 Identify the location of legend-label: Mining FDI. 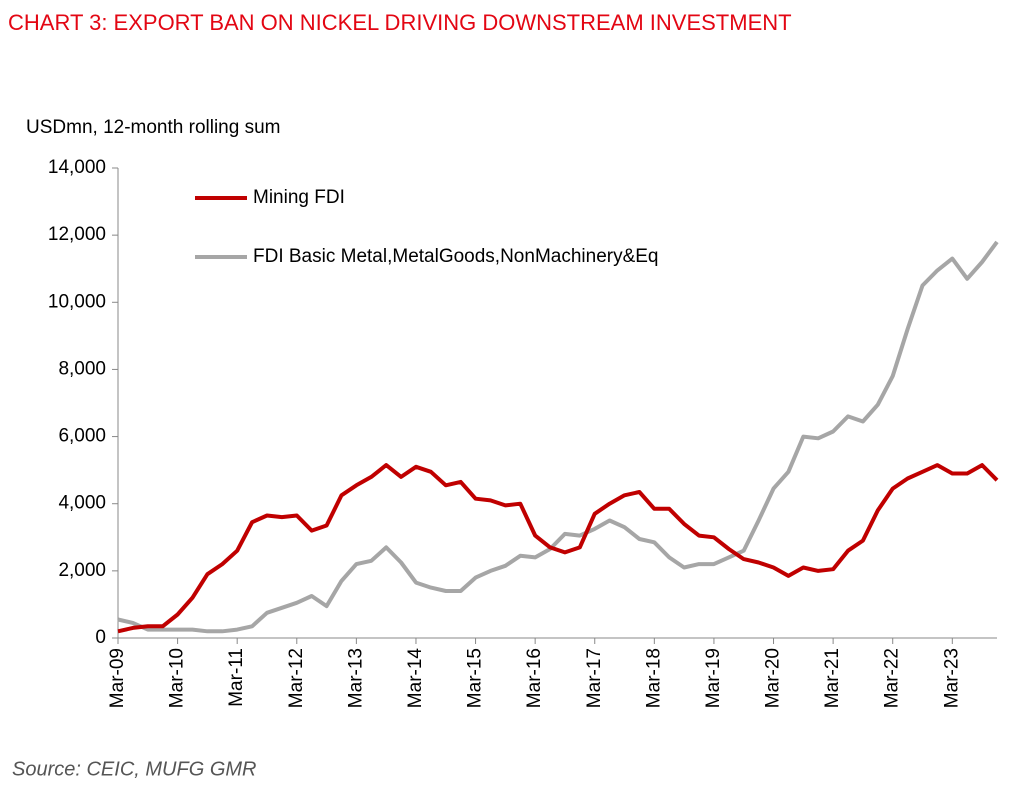
(299, 197).